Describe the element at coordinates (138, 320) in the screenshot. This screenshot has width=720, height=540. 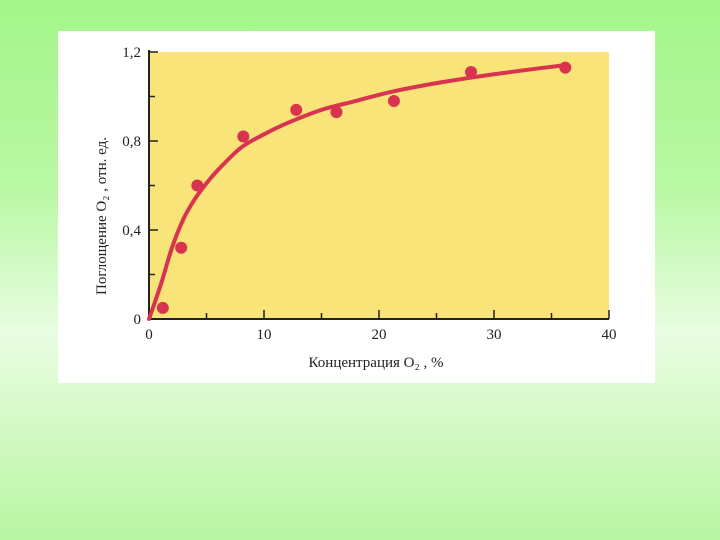
I see `y-tick-label: 0` at that location.